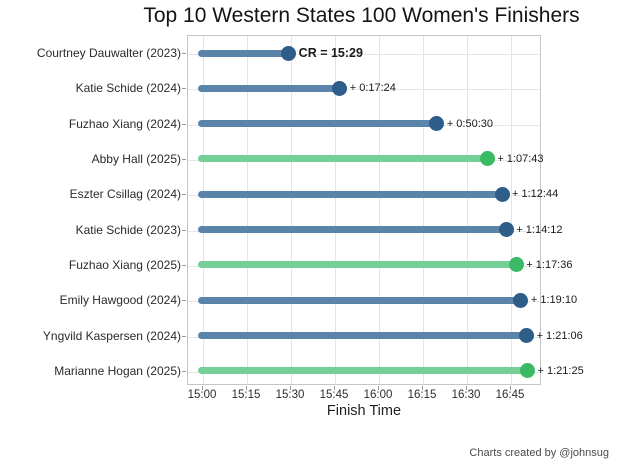  What do you see at coordinates (422, 395) in the screenshot?
I see `x-tick-label: 16:15` at bounding box center [422, 395].